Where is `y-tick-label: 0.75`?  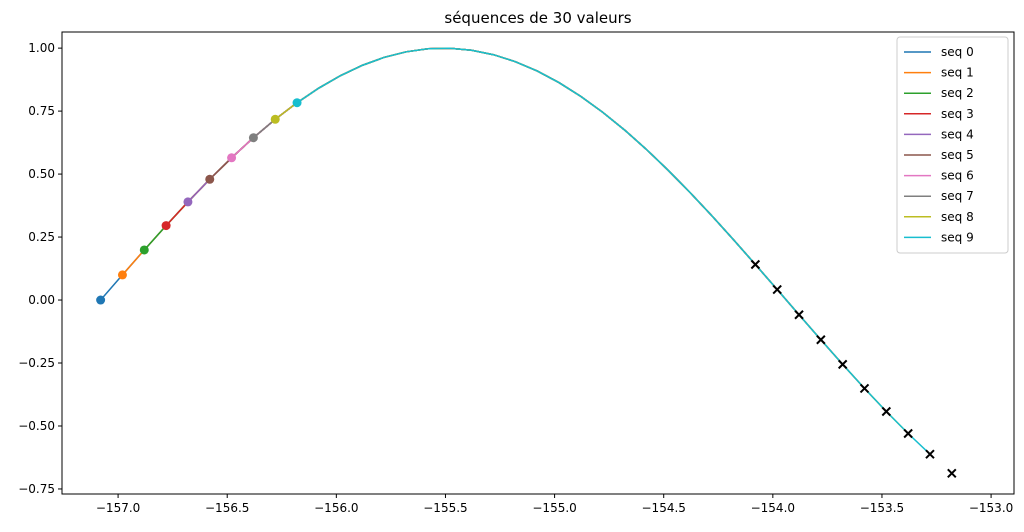
y-tick-label: 0.75 is located at coordinates (41, 111).